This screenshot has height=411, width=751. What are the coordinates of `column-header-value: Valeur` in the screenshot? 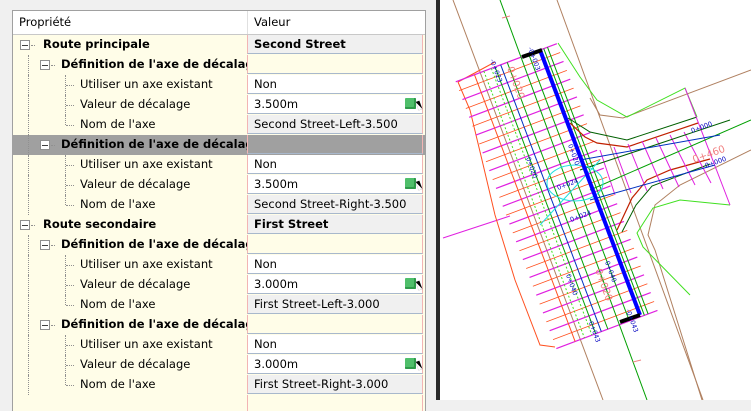 It's located at (272, 22).